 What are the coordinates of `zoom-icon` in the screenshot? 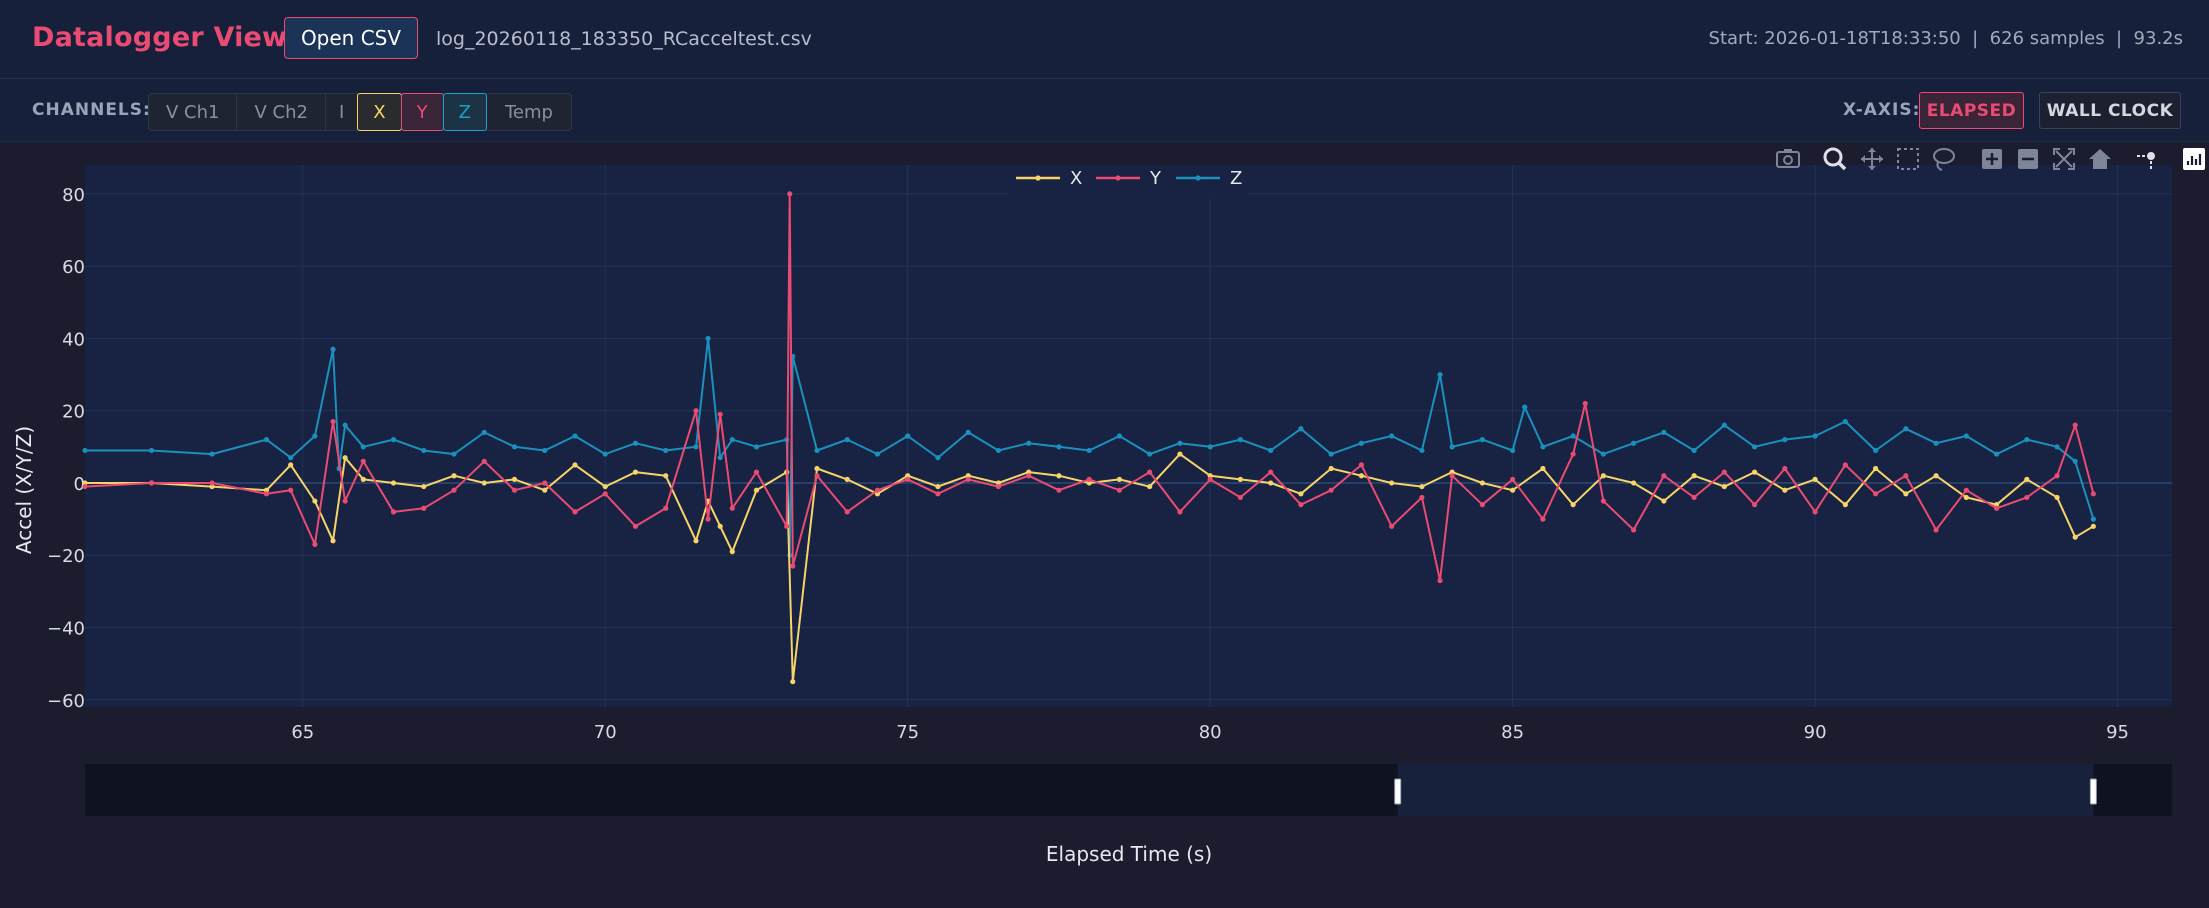 It's located at (1835, 159).